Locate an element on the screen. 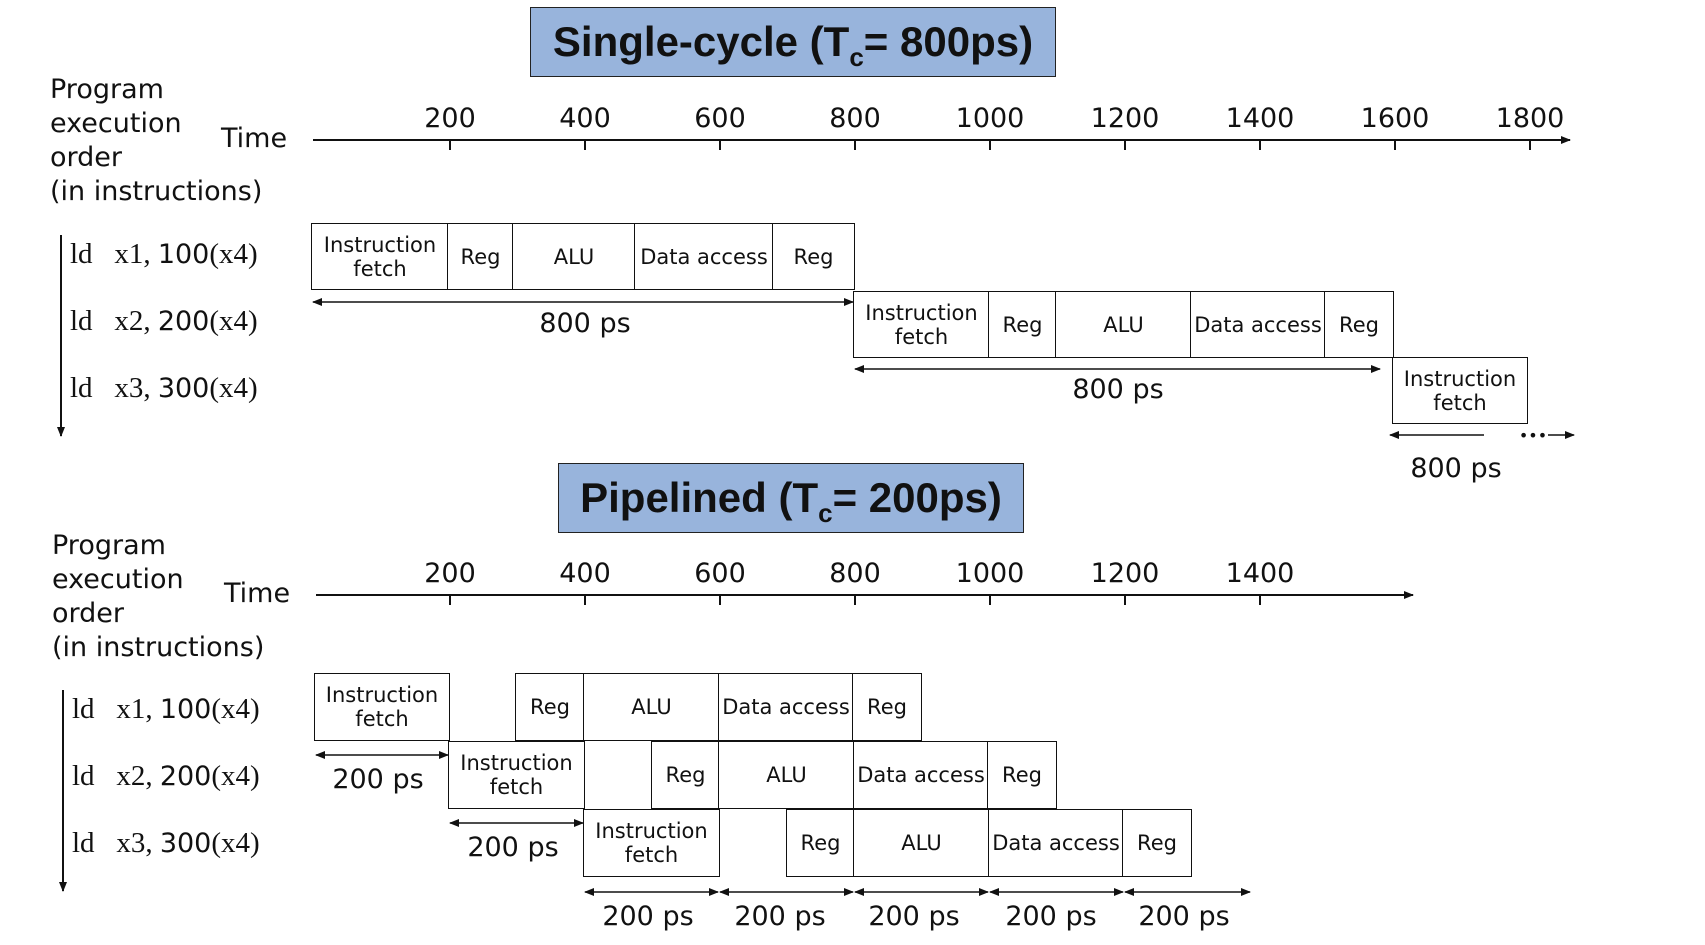  pipelined-instr-1: ld x1, 100(x4) is located at coordinates (166, 709).